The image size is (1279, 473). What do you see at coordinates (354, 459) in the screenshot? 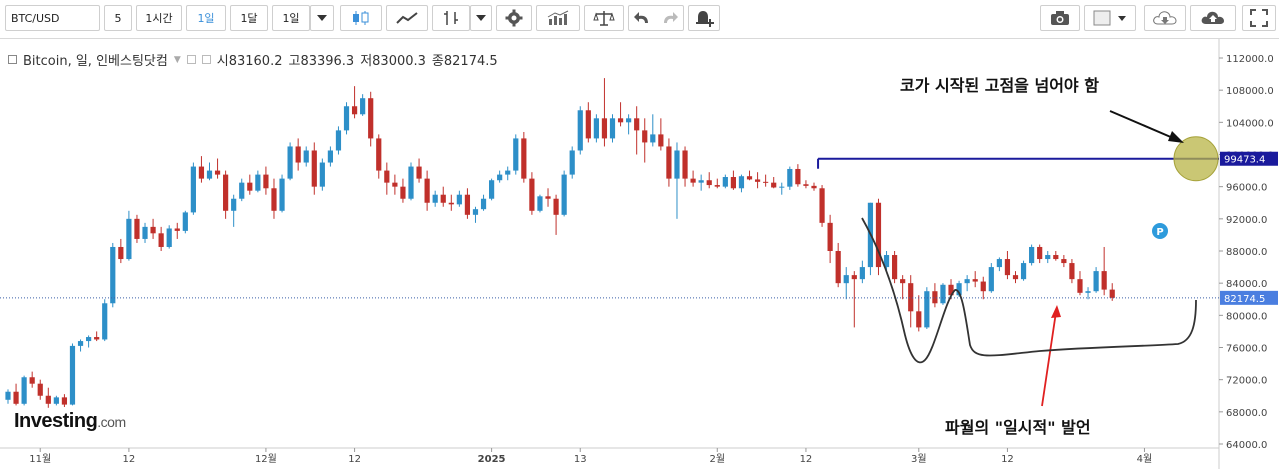
I see `x-tick-label: 12` at bounding box center [354, 459].